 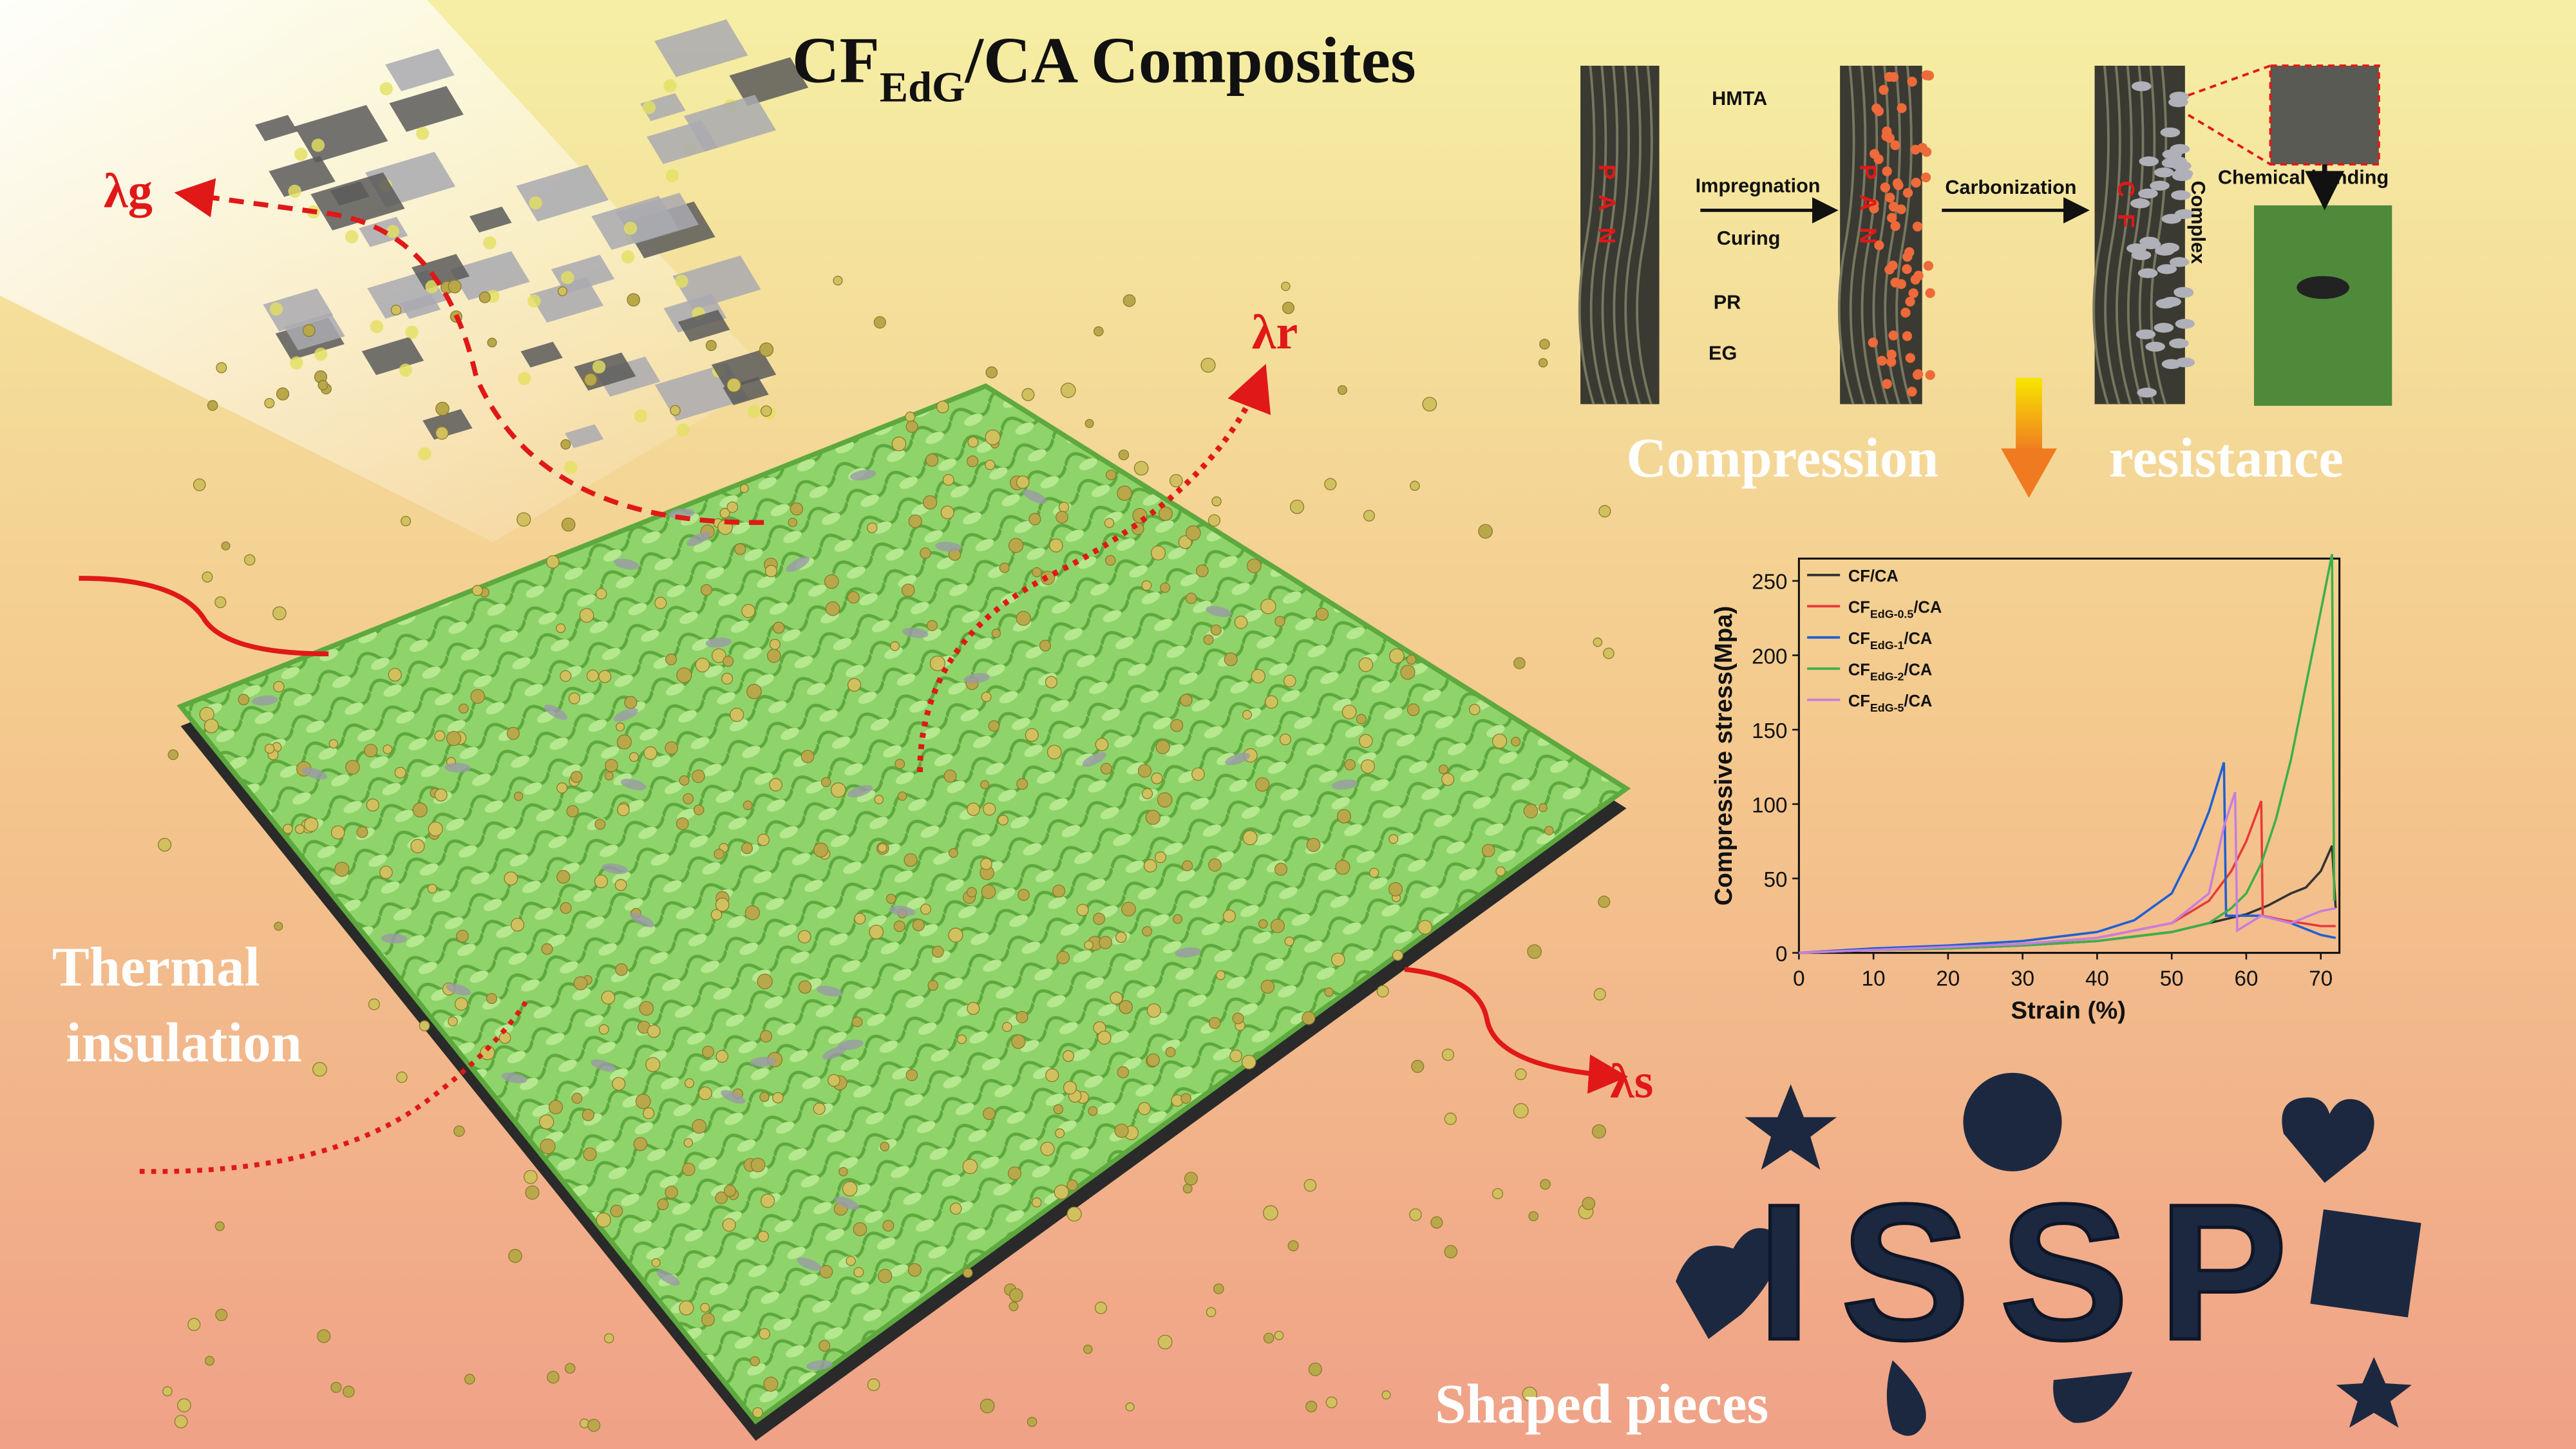 I want to click on text-part: CF, so click(x=1859, y=701).